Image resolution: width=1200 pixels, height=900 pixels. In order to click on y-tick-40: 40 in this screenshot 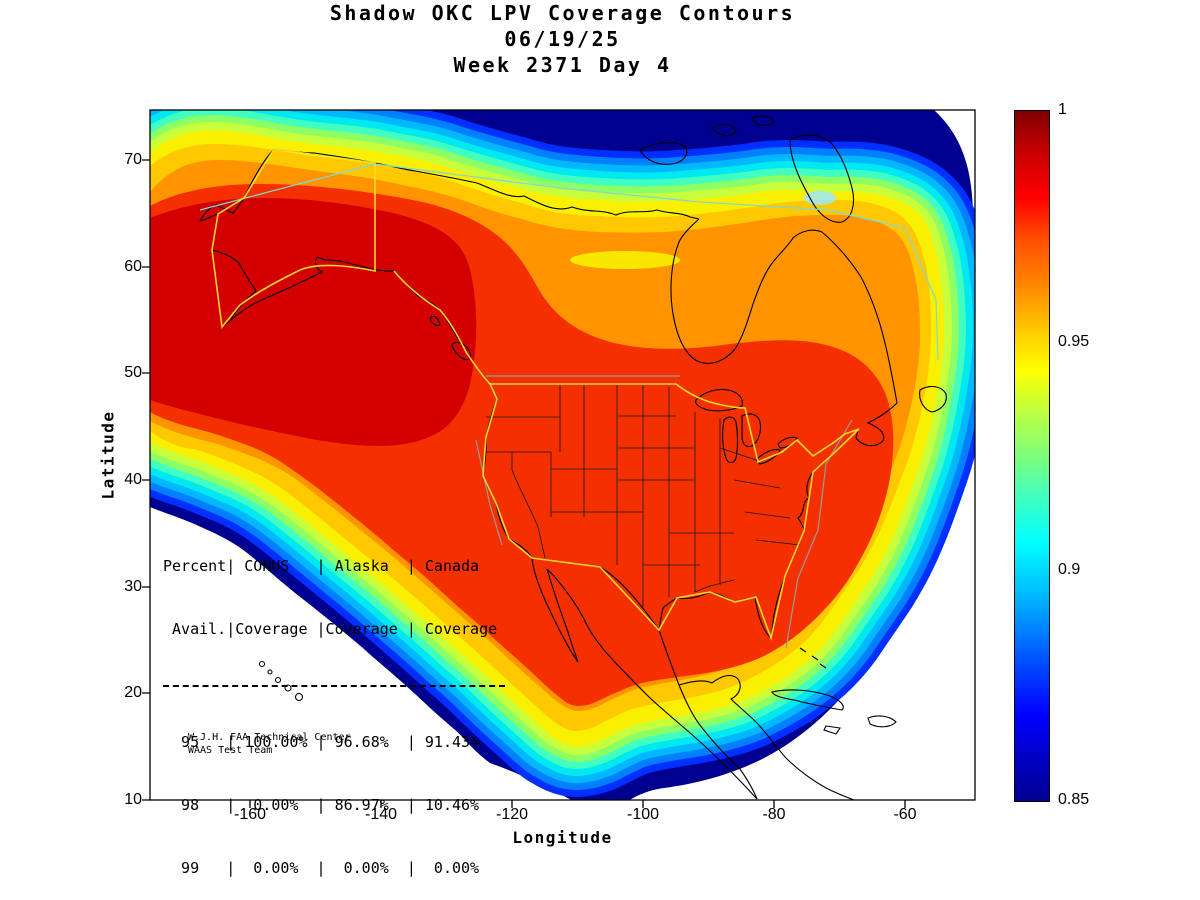, I will do `click(133, 479)`.